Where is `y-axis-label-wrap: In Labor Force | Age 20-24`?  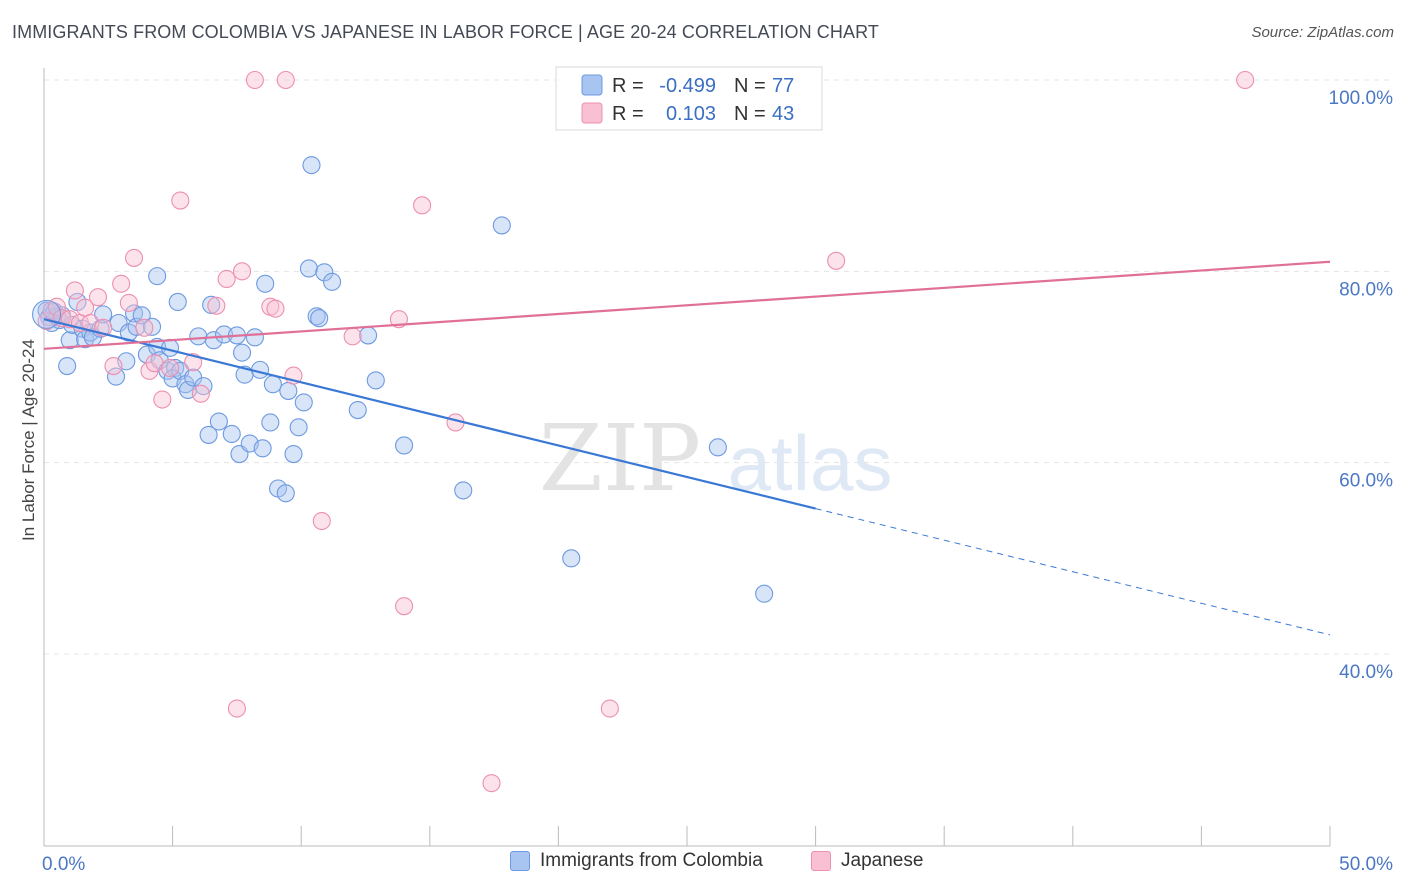 y-axis-label-wrap: In Labor Force | Age 20-24 is located at coordinates (30, 440).